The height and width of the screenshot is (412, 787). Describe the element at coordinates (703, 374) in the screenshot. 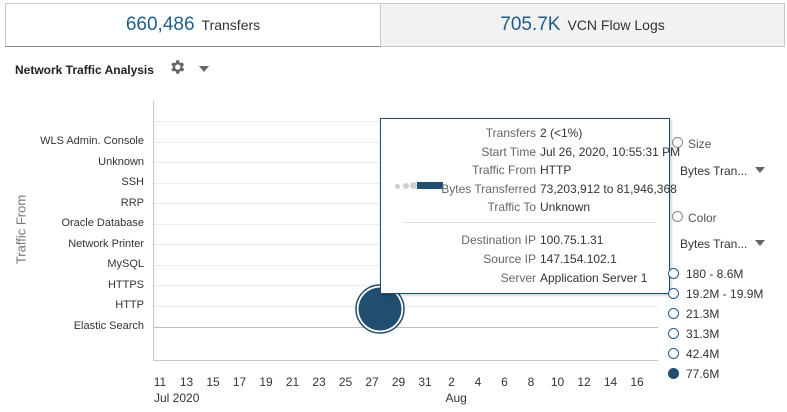

I see `legend-item-label: 77.6M` at that location.